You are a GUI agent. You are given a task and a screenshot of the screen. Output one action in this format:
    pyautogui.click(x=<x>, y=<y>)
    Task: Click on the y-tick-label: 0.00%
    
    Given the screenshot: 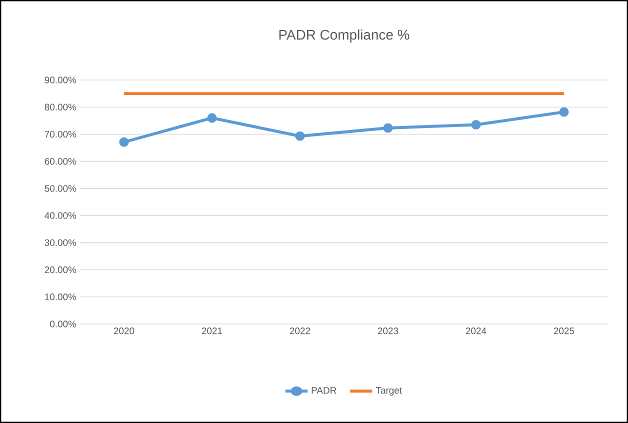 What is the action you would take?
    pyautogui.click(x=63, y=324)
    